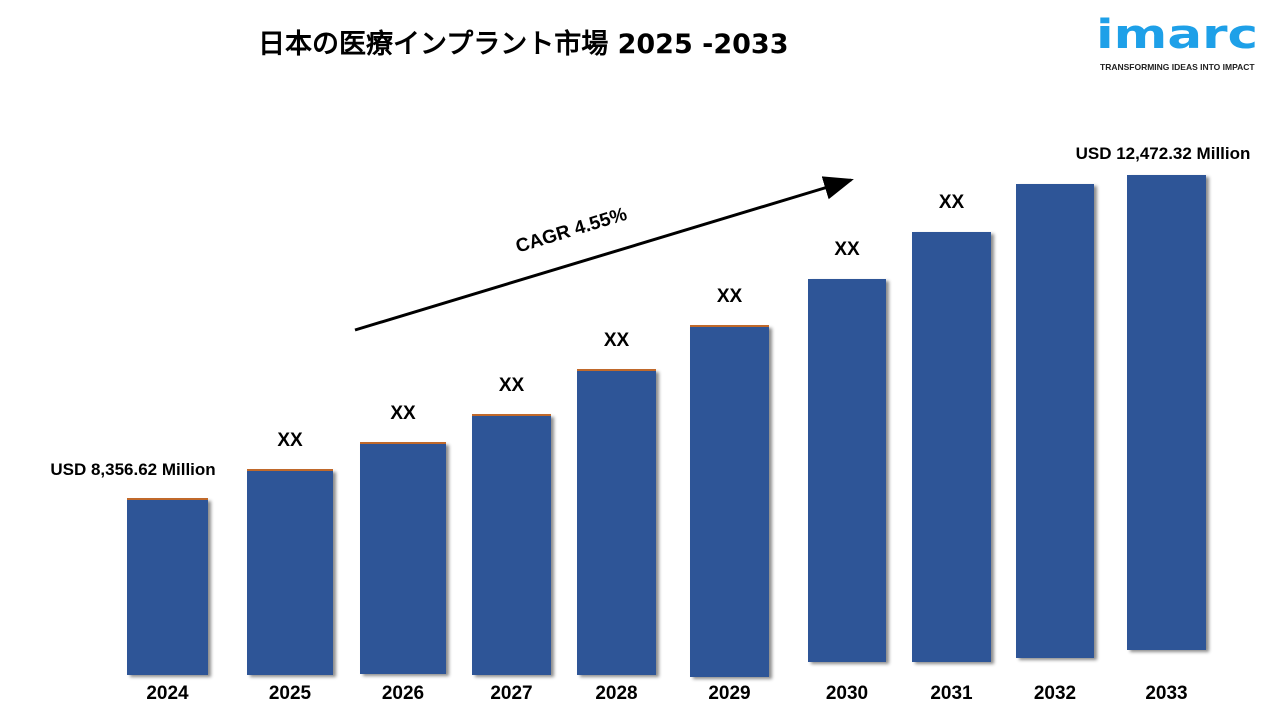  Describe the element at coordinates (951, 693) in the screenshot. I see `x-tick-label: 2031` at that location.